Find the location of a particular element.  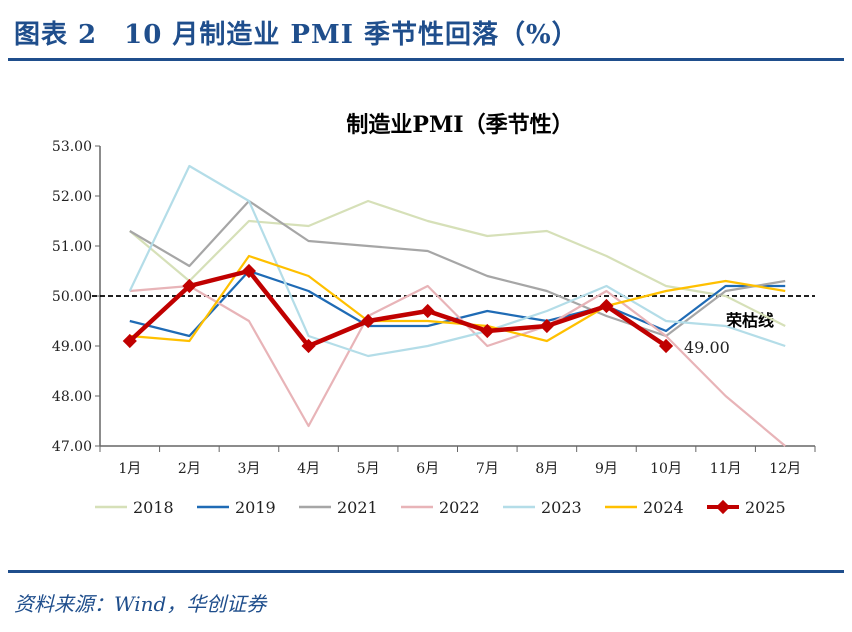

x-tick-label: 12月 is located at coordinates (785, 469).